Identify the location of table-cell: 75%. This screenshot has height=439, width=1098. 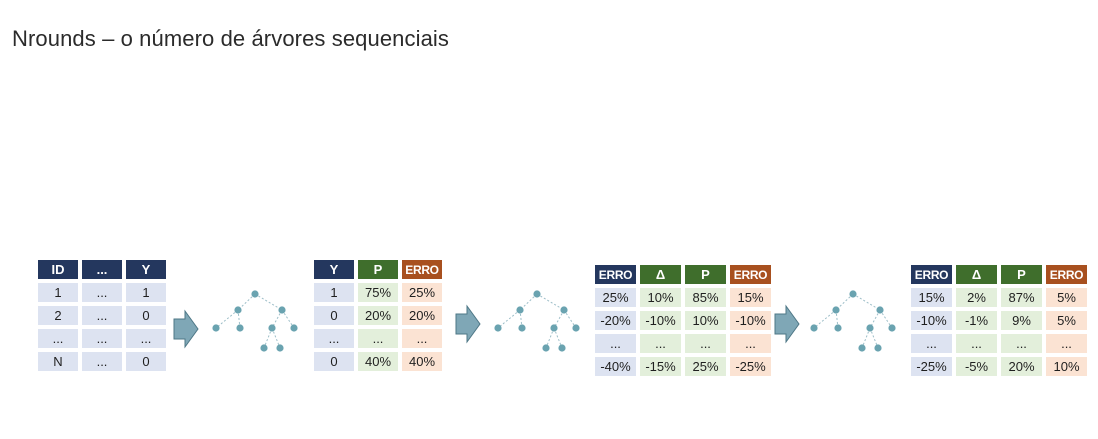
(378, 292).